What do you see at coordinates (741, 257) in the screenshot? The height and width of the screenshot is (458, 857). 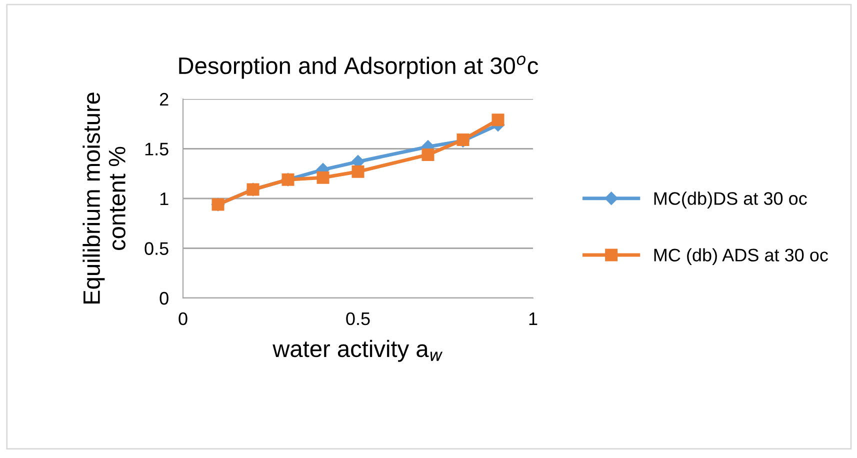 I see `legend-label: MC (db) ADS at 30 oc` at bounding box center [741, 257].